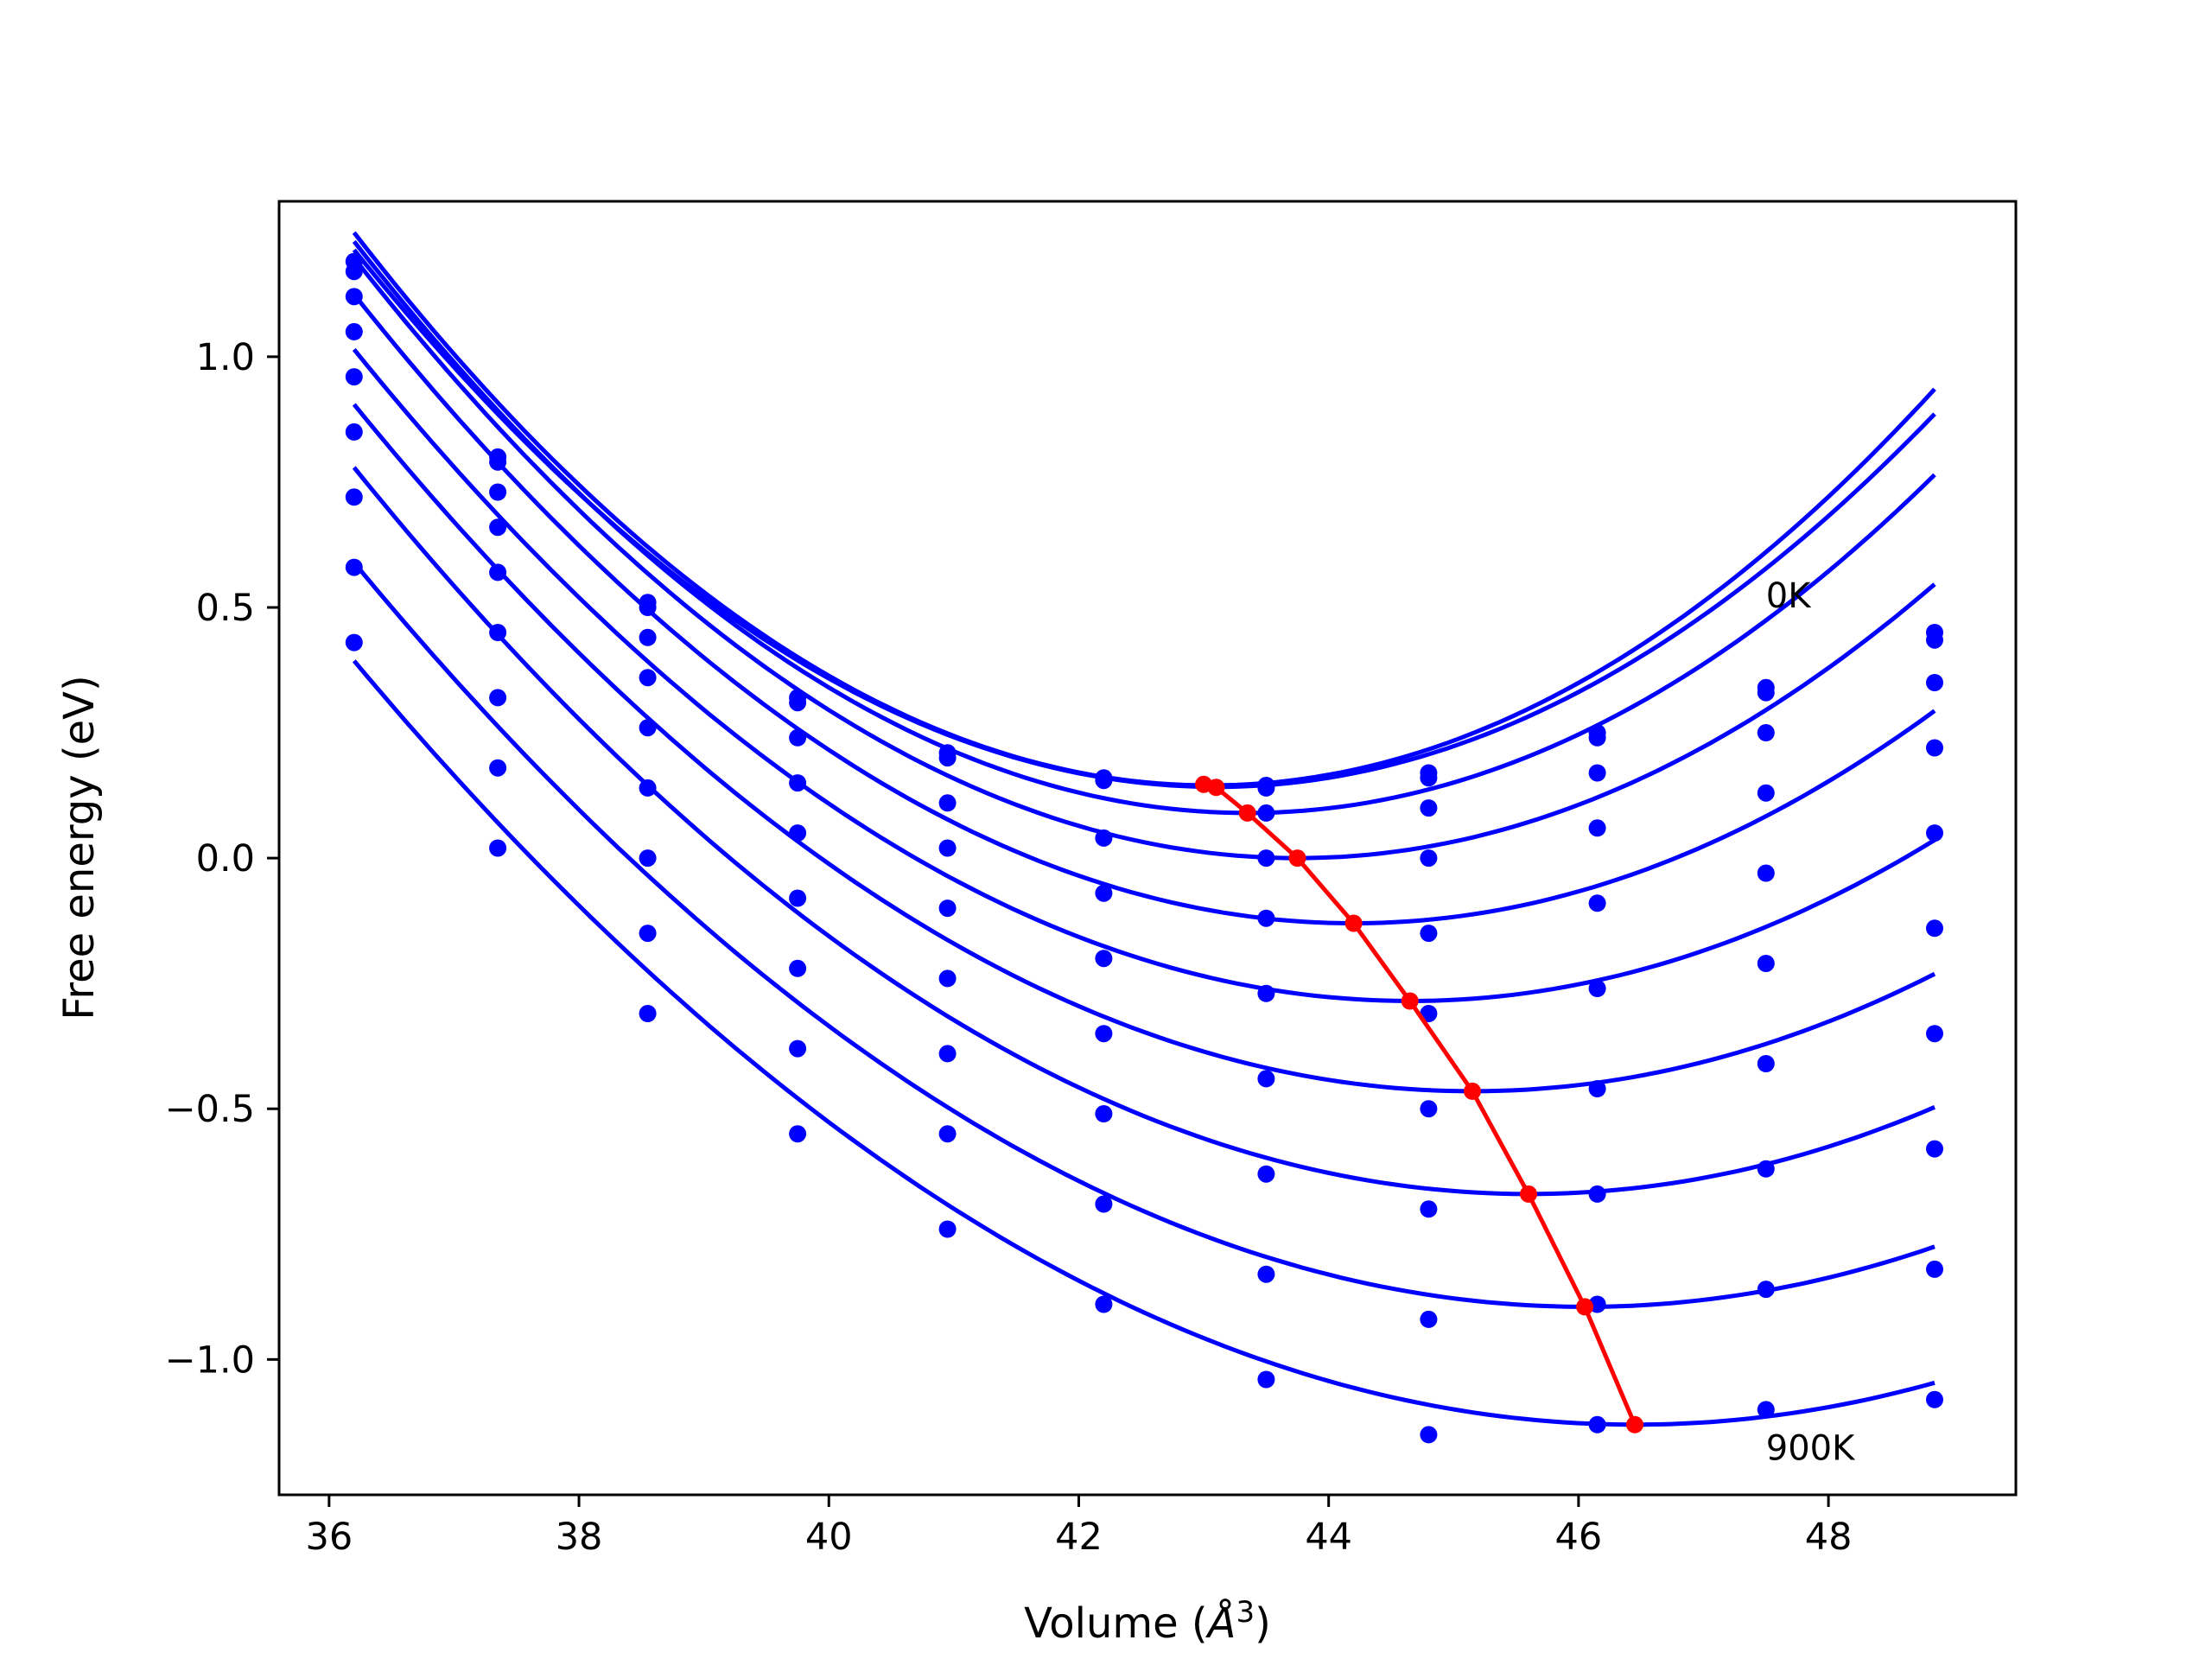 Image resolution: width=2212 pixels, height=1659 pixels. What do you see at coordinates (1328, 1537) in the screenshot?
I see `x-tick-label: 44` at bounding box center [1328, 1537].